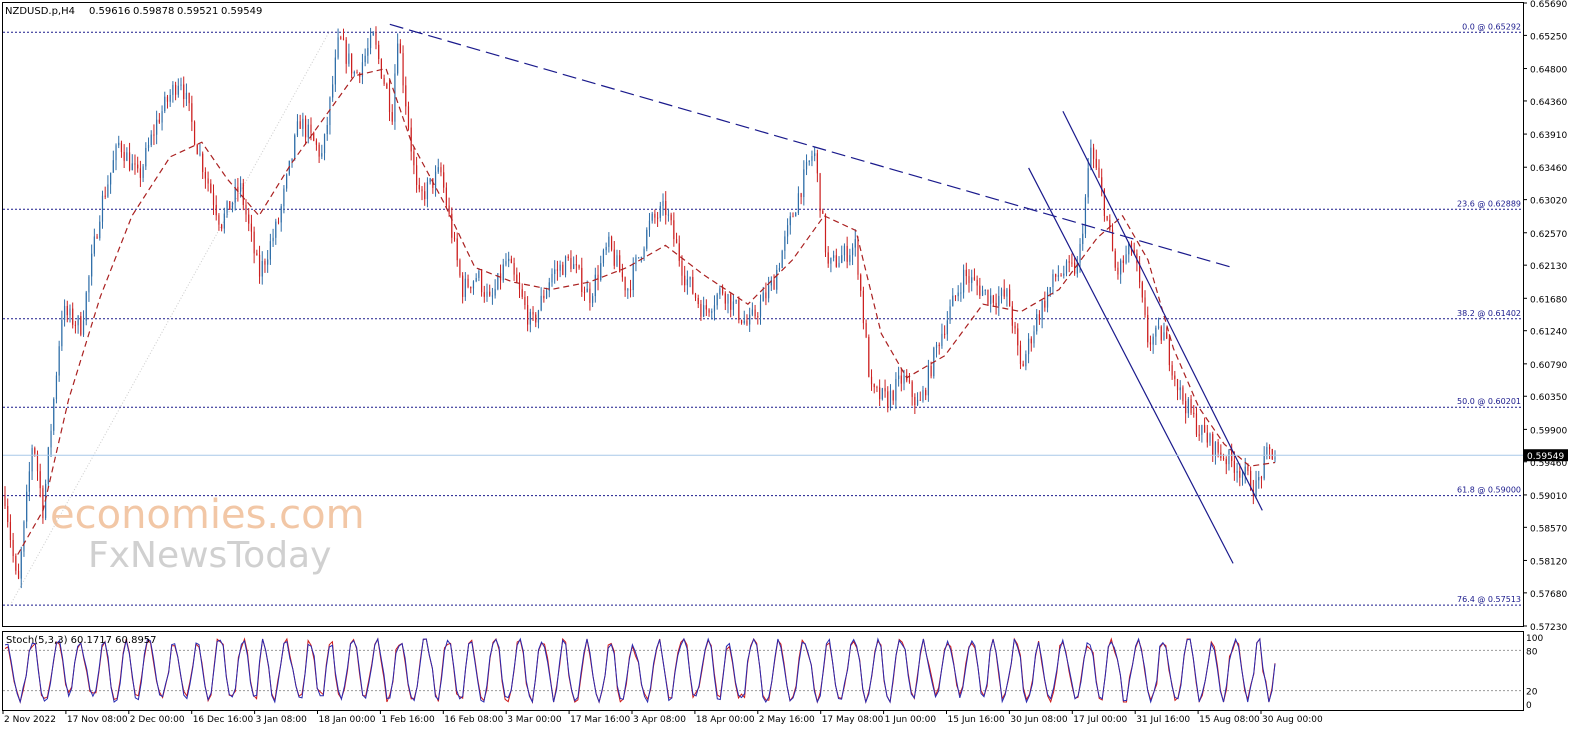 This screenshot has height=747, width=1596. Describe the element at coordinates (1548, 398) in the screenshot. I see `price-tick-label: 0.60350` at that location.